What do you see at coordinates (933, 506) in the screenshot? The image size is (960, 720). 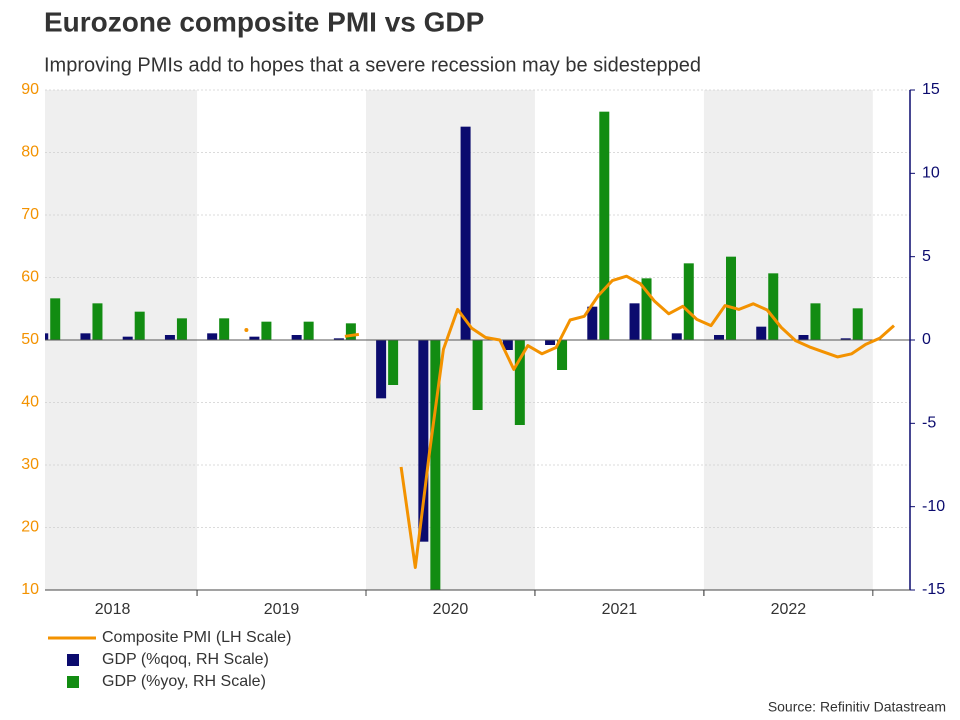 I see `y2-tick-label: -10` at bounding box center [933, 506].